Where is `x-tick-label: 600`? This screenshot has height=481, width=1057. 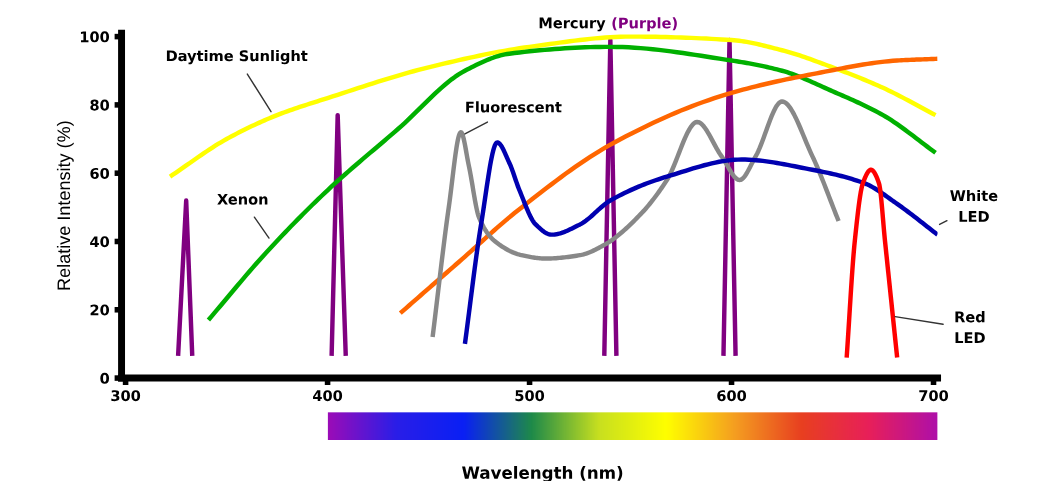 x-tick-label: 600 is located at coordinates (732, 396).